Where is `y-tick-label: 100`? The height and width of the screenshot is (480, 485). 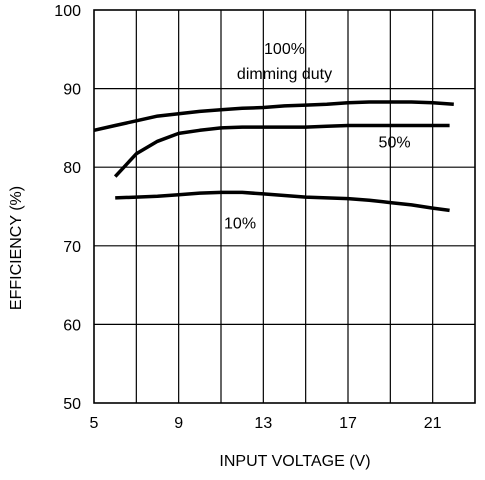 y-tick-label: 100 is located at coordinates (67, 11).